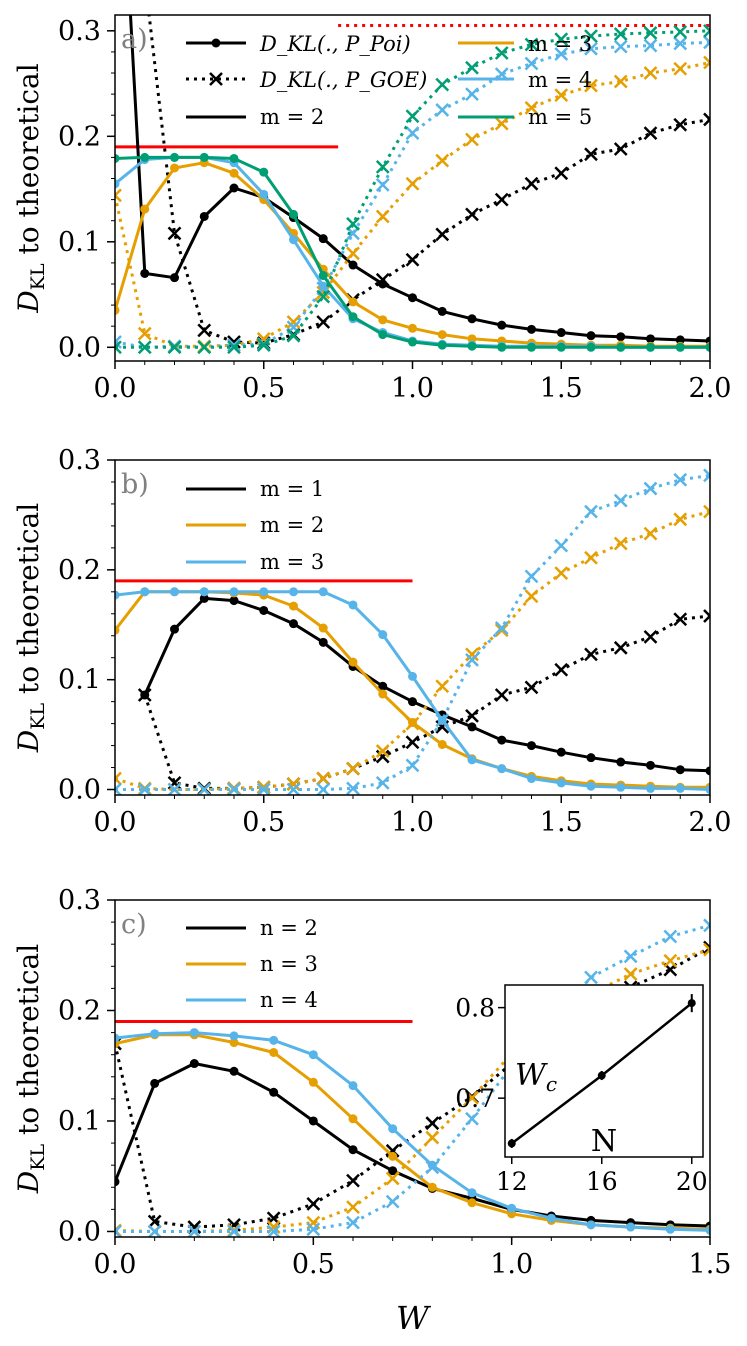  I want to click on point-m3-goe-18-b, so click(650, 488).